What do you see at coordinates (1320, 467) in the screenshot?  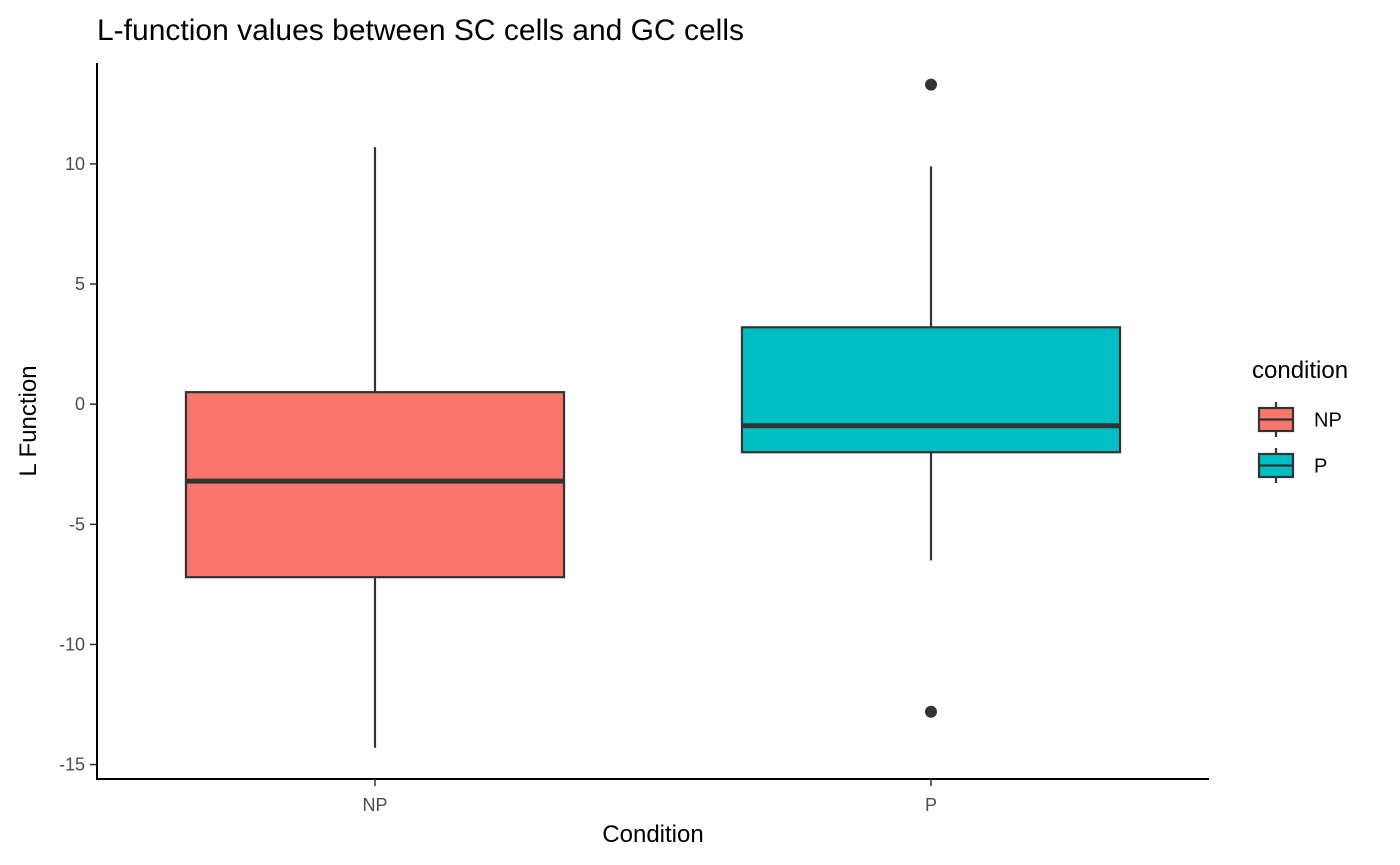 I see `legend-label: P` at bounding box center [1320, 467].